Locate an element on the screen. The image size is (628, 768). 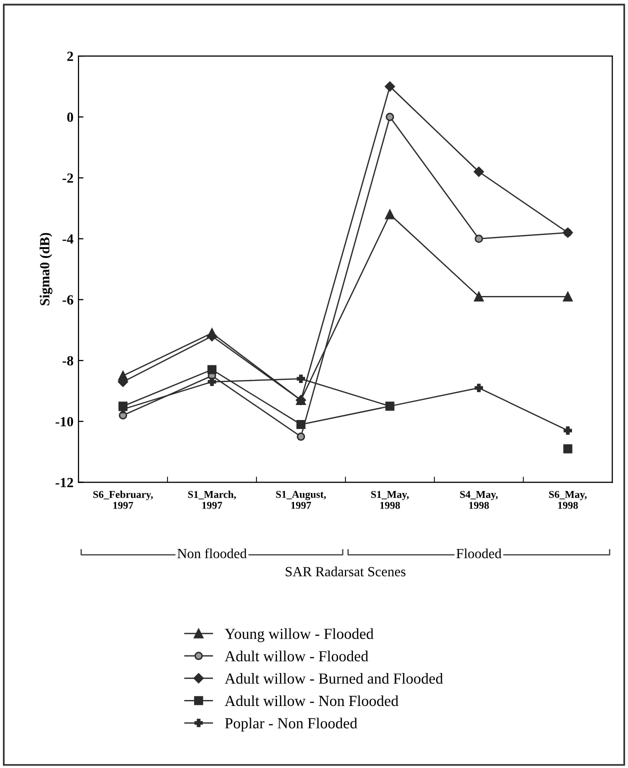
legend-label: Adult willow - Flooded is located at coordinates (296, 656).